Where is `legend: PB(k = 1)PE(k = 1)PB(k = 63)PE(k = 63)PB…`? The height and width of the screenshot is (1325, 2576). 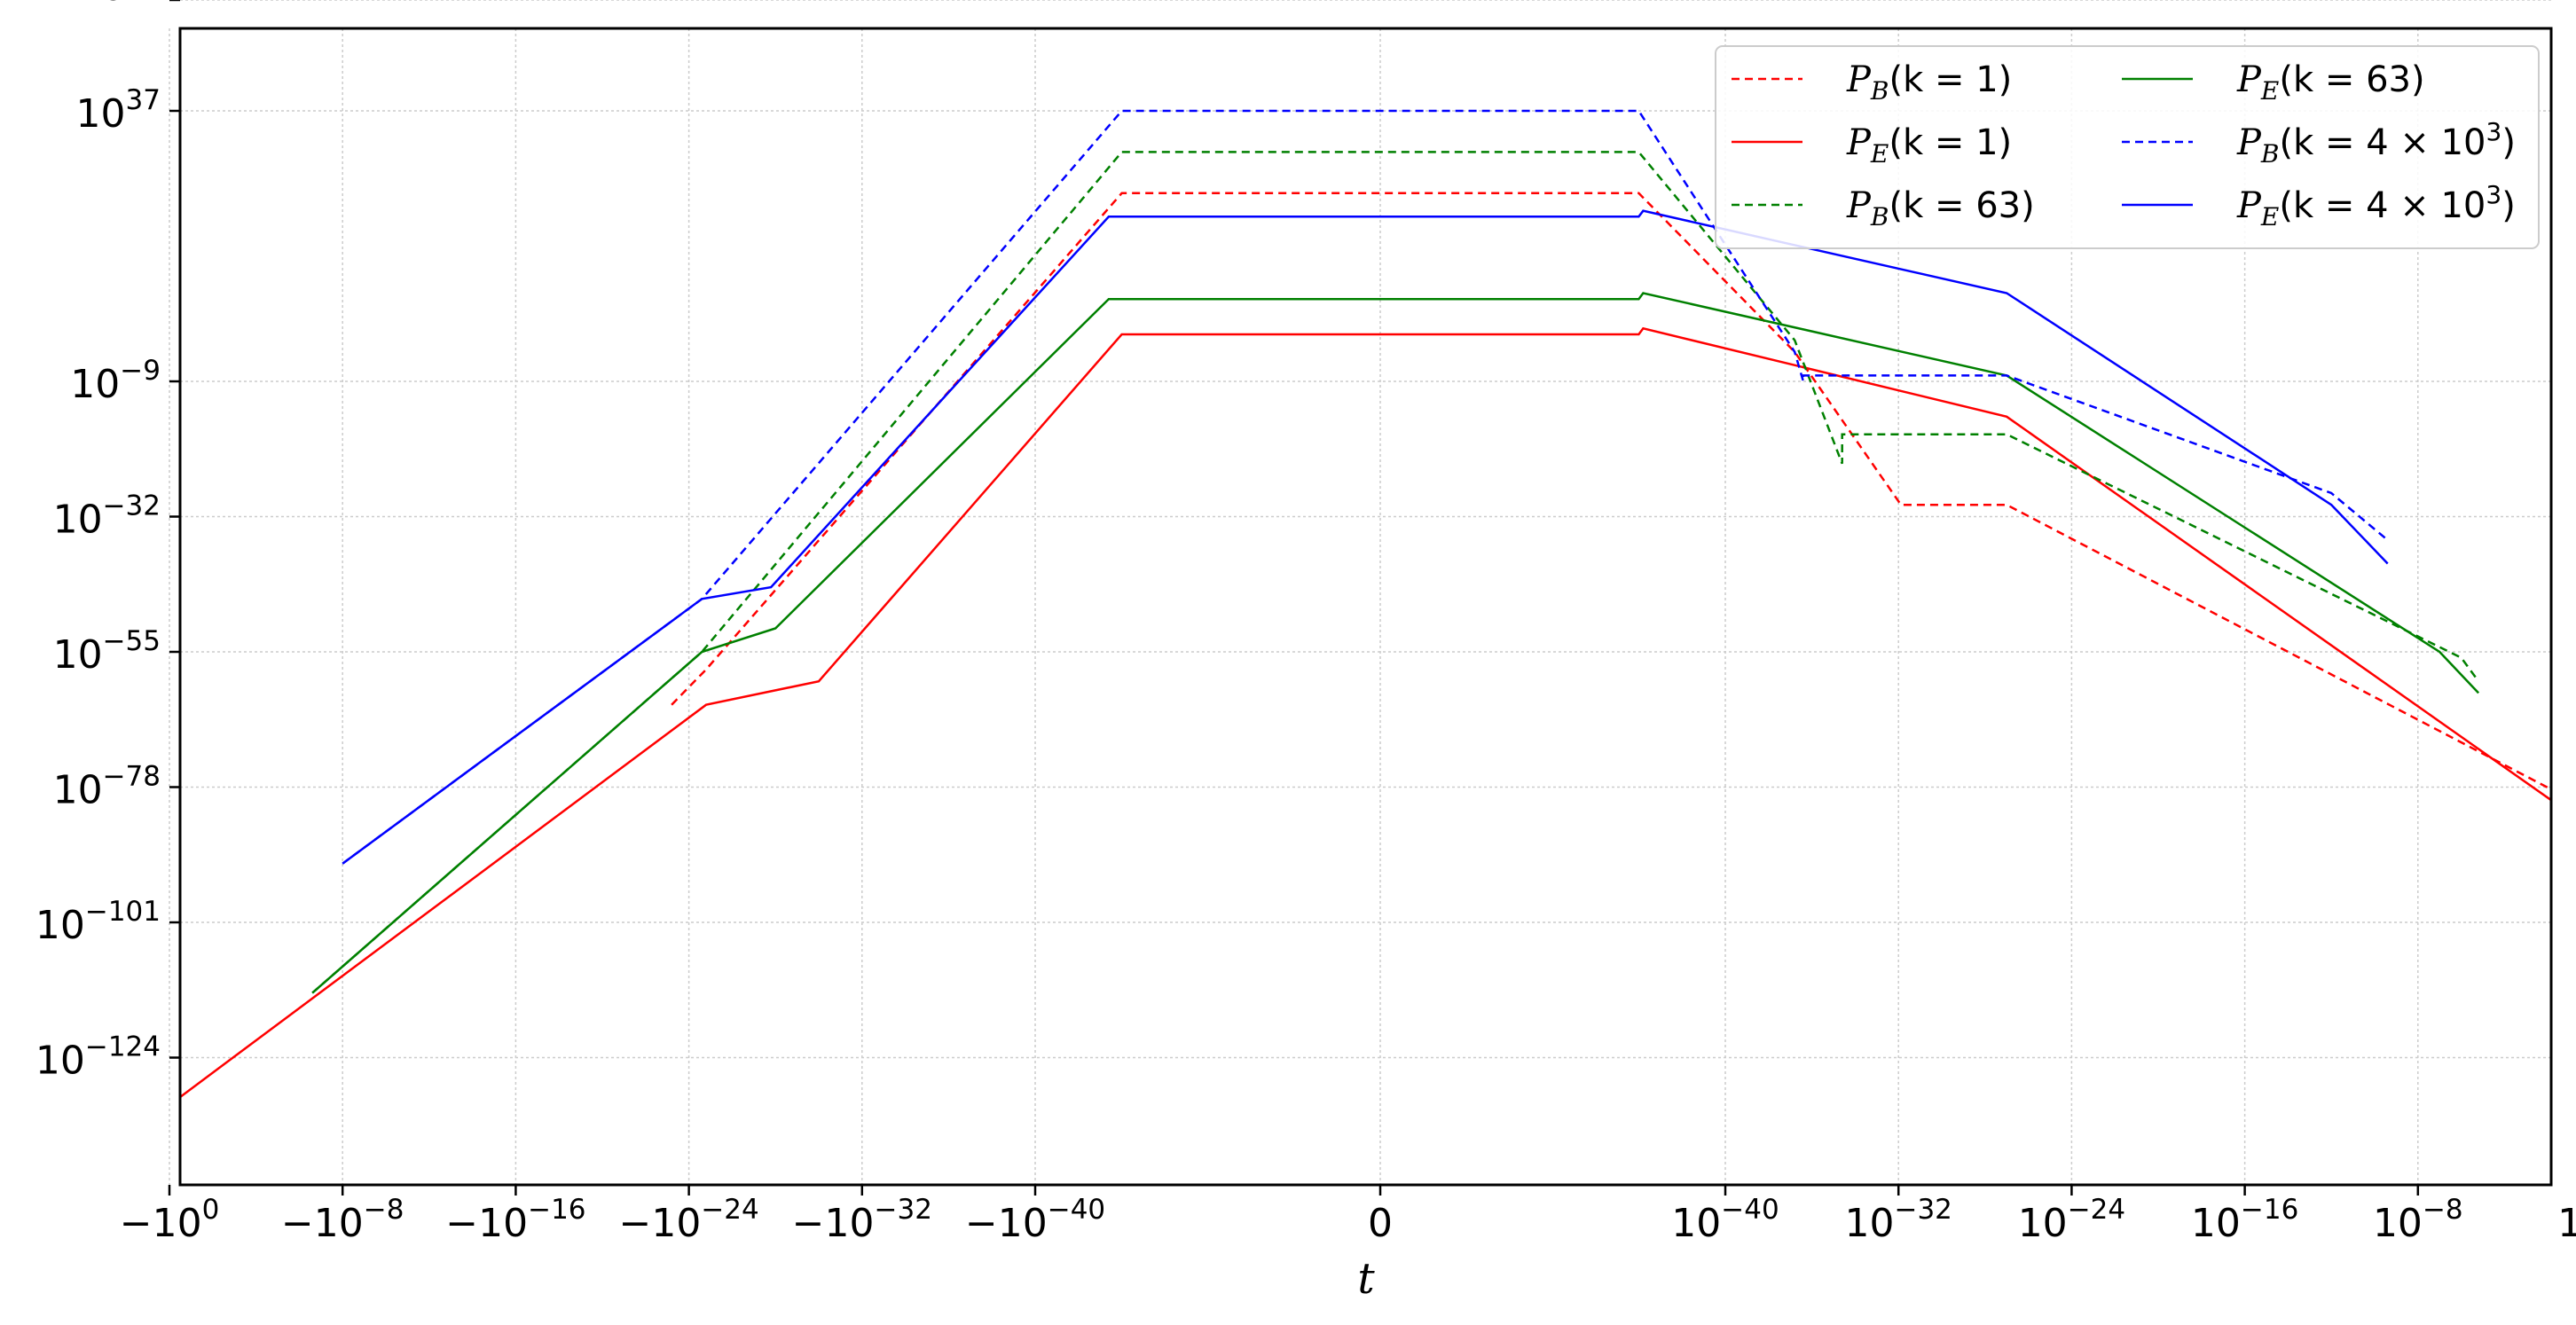
legend: PB(k = 1)PE(k = 1)PB(k = 63)PE(k = 63)PB… is located at coordinates (2127, 147).